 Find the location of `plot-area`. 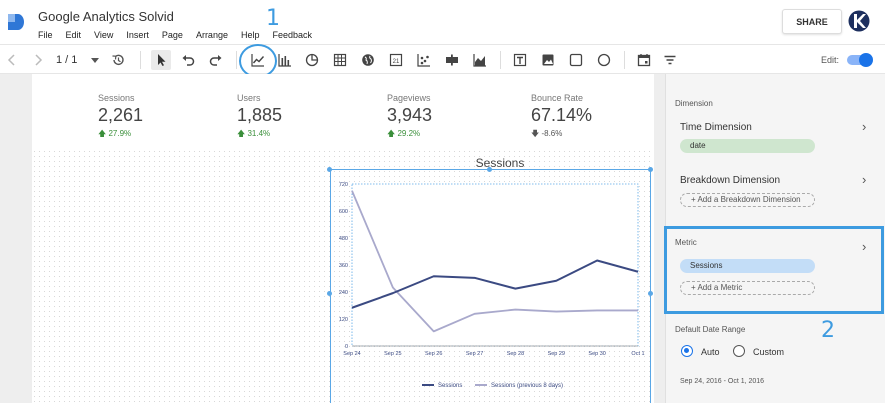

plot-area is located at coordinates (495, 265).